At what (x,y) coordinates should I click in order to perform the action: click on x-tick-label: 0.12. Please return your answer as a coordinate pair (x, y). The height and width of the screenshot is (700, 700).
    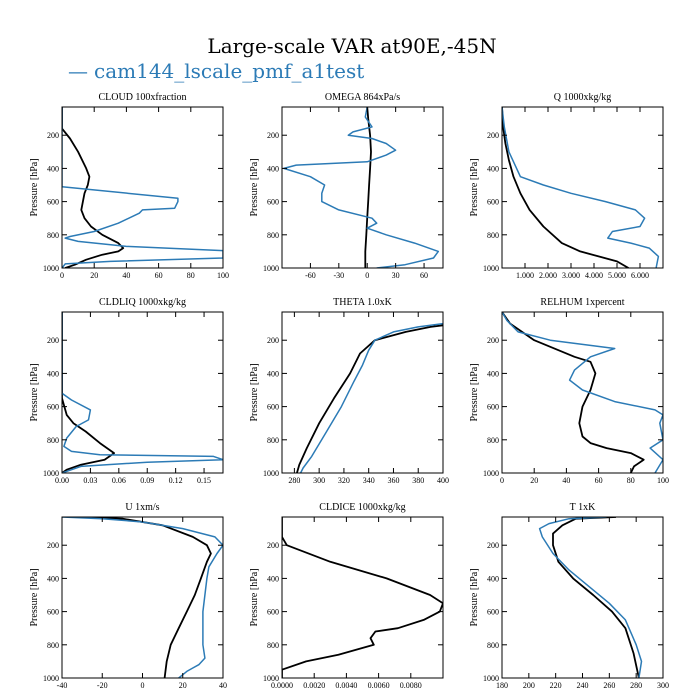
    Looking at the image, I should click on (176, 480).